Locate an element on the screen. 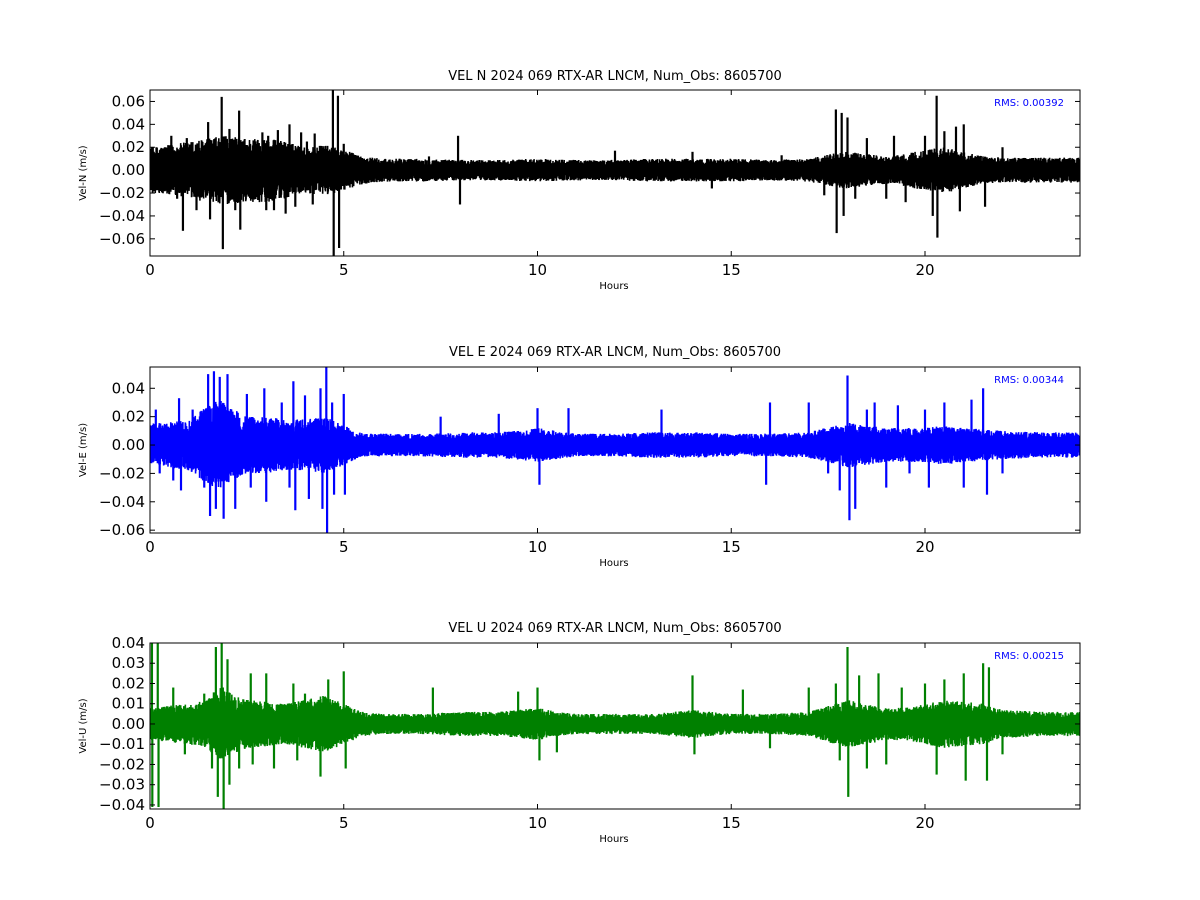 This screenshot has width=1200, height=900. rms-annotation: RMS: 0.00344 is located at coordinates (1029, 380).